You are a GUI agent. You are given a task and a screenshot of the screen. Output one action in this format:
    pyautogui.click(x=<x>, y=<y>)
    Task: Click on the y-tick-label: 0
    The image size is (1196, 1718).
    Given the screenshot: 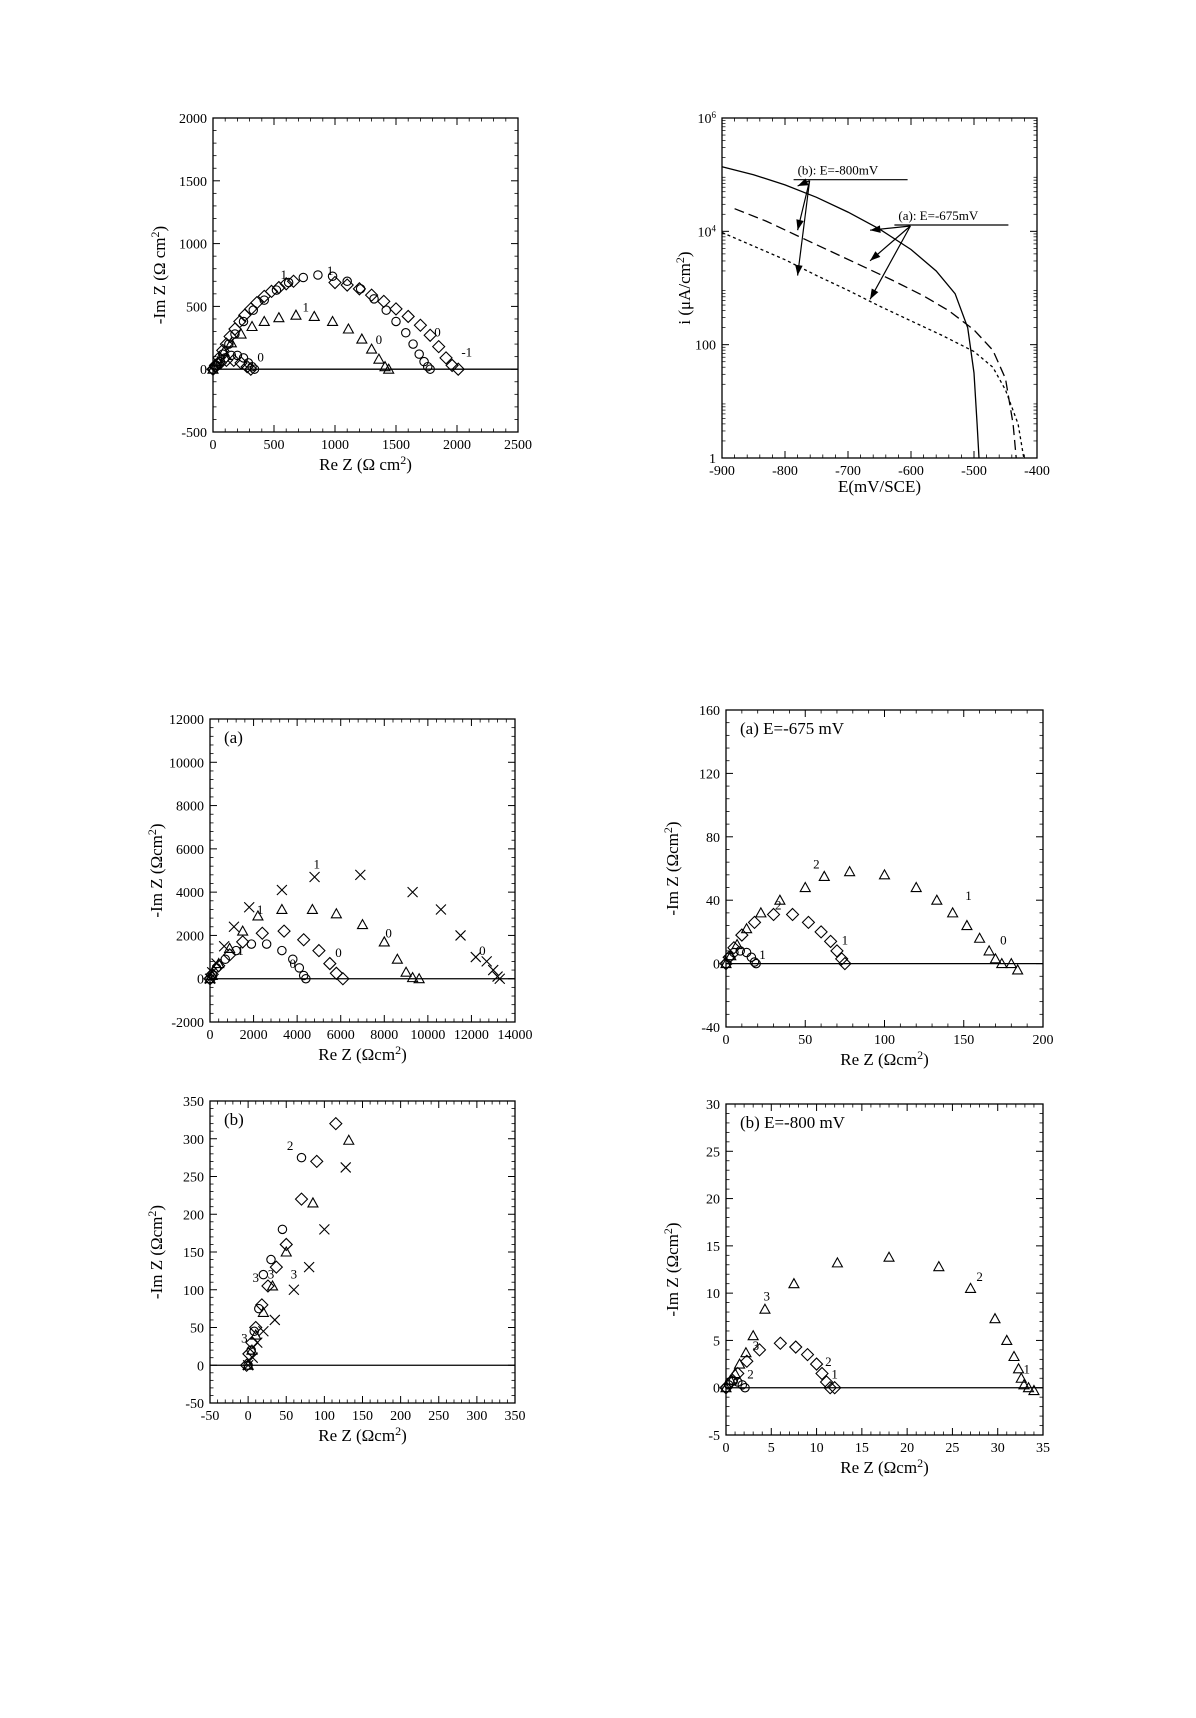 What is the action you would take?
    pyautogui.click(x=203, y=370)
    